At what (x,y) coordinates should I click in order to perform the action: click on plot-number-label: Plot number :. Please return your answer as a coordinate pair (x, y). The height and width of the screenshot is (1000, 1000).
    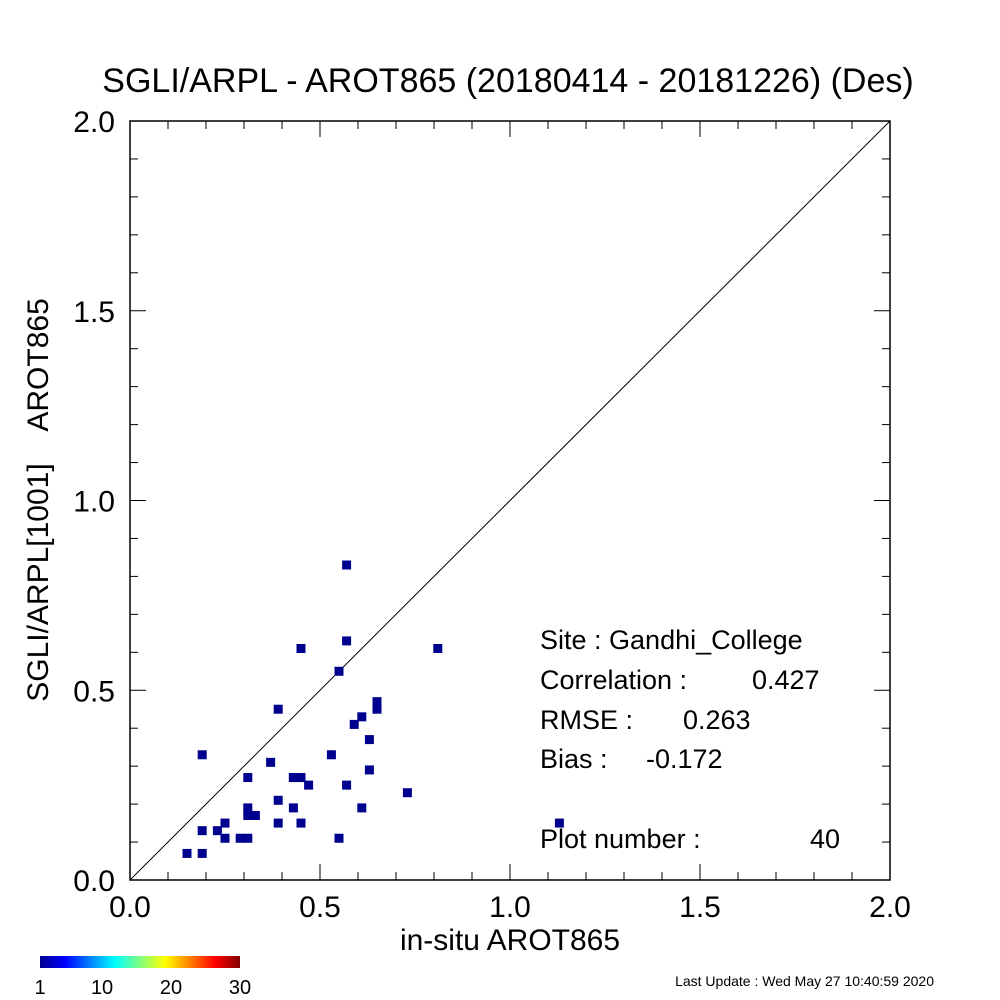
    Looking at the image, I should click on (620, 839).